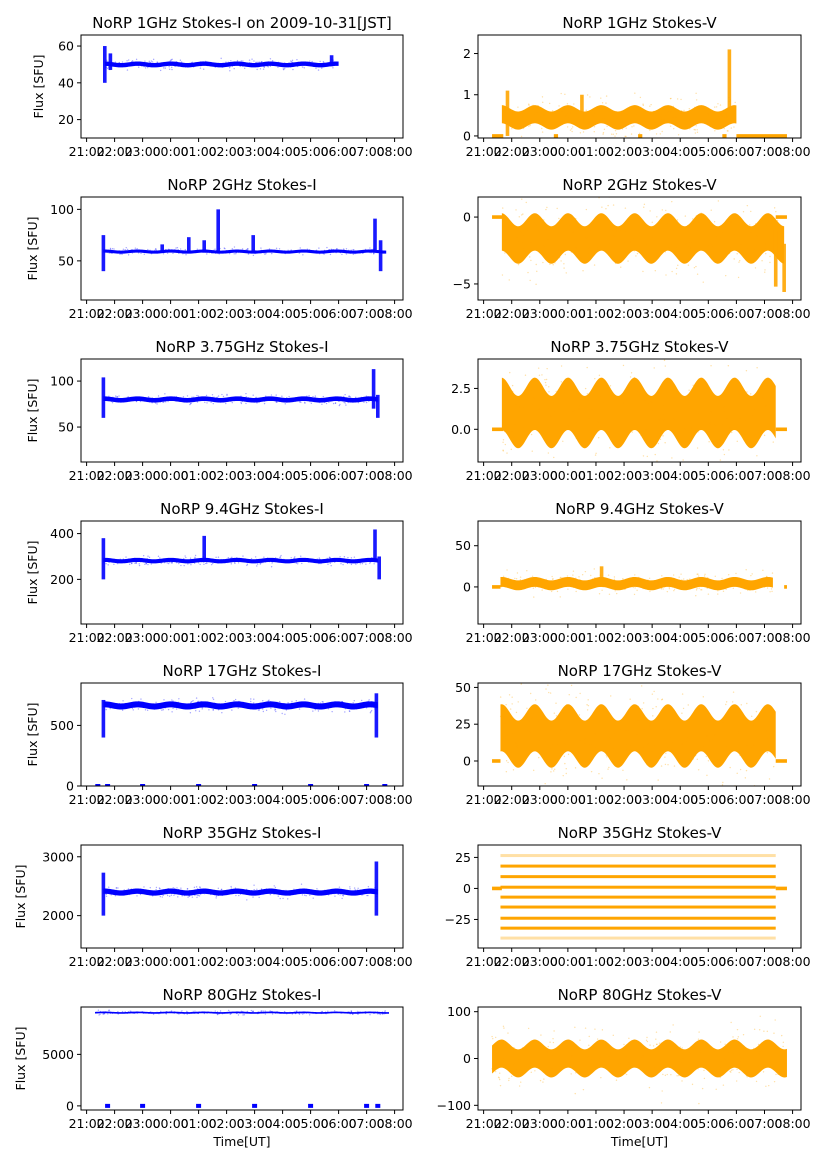 Image resolution: width=827 pixels, height=1169 pixels. Describe the element at coordinates (639, 347) in the screenshot. I see `subplot-title: NoRP 3.75GHz Stokes-V` at that location.